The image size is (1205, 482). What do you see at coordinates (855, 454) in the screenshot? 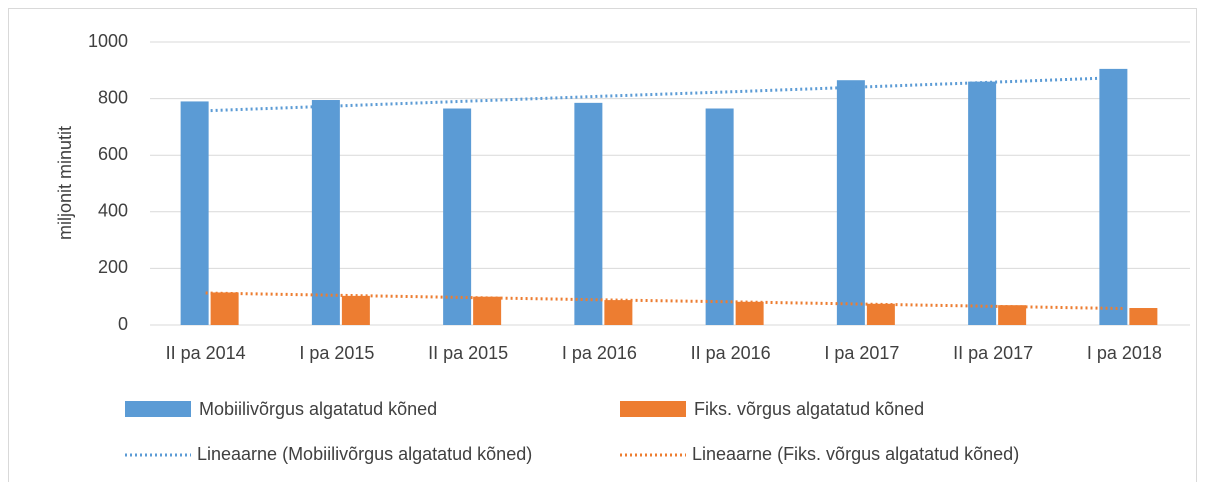
I see `legend-label: Lineaarne (Fiks. võrgus algatatud kõned)` at bounding box center [855, 454].